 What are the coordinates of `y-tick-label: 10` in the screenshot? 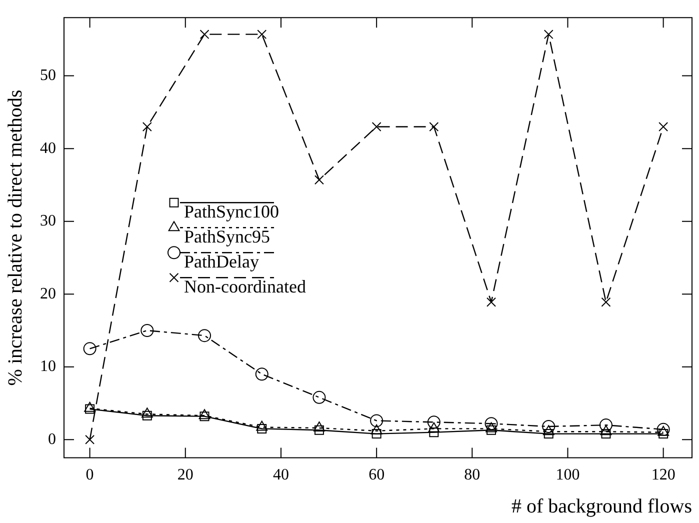 It's located at (48, 367).